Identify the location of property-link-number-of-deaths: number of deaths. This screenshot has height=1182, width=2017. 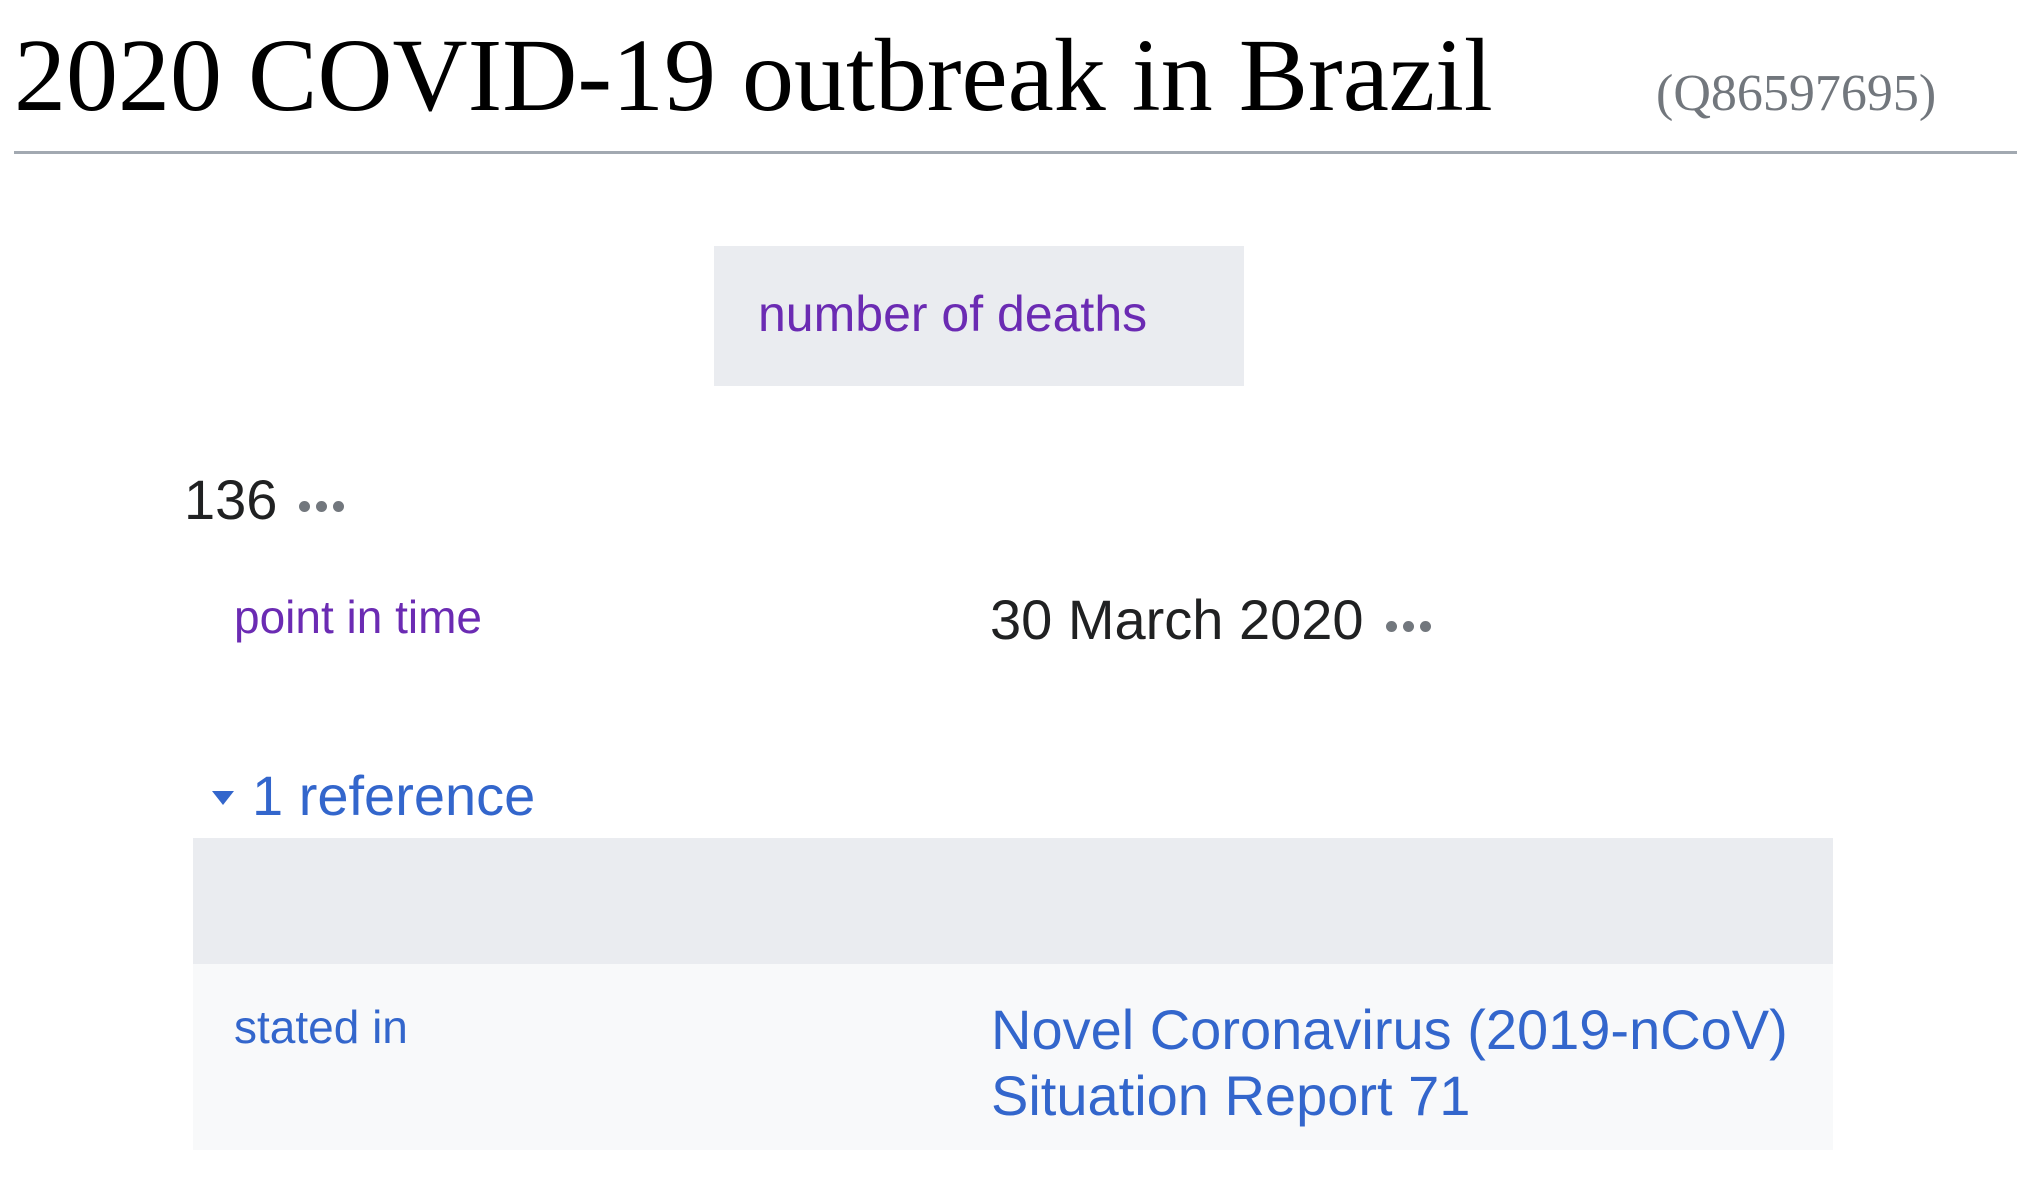
(953, 314).